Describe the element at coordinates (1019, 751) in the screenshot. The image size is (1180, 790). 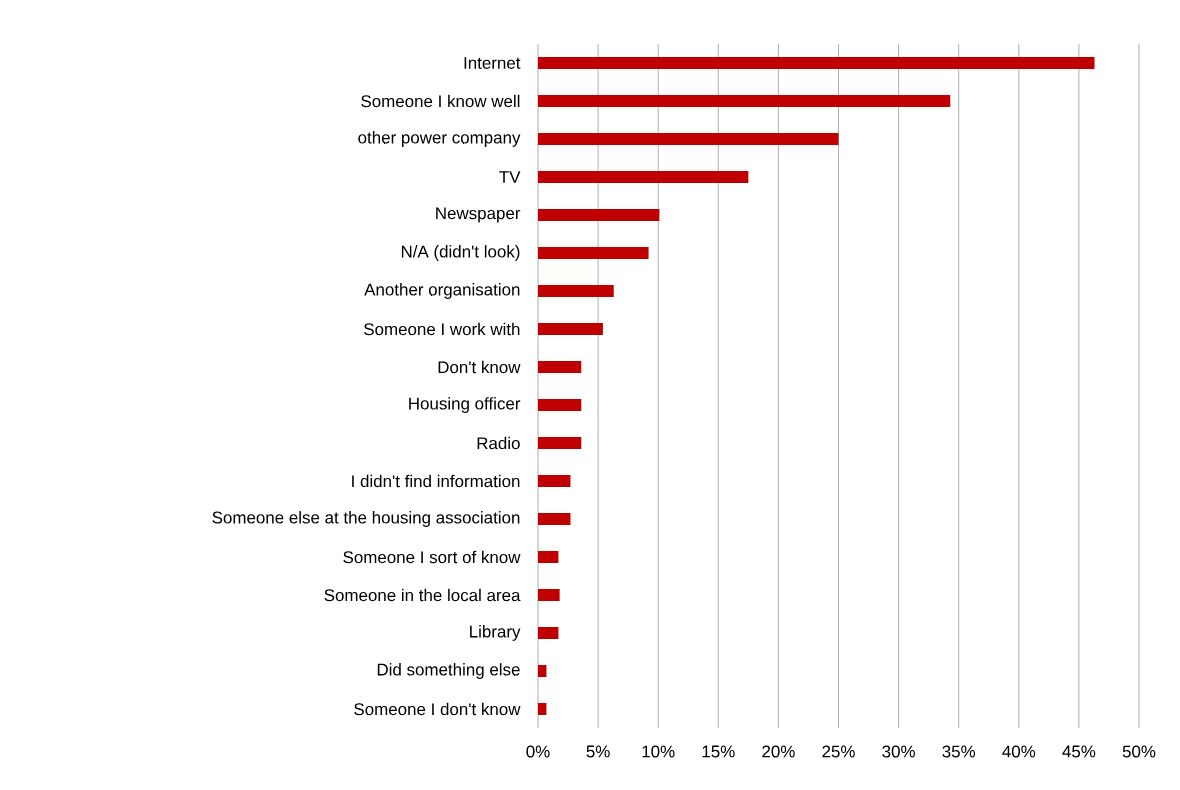
I see `x-tick-label: 40%` at that location.